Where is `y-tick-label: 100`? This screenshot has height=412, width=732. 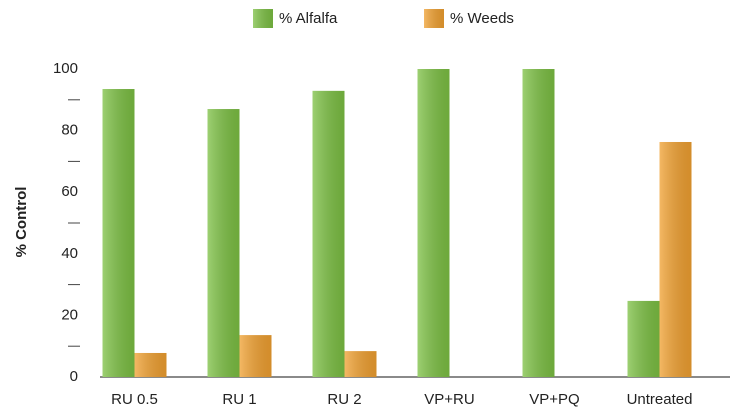
y-tick-label: 100 is located at coordinates (65, 68).